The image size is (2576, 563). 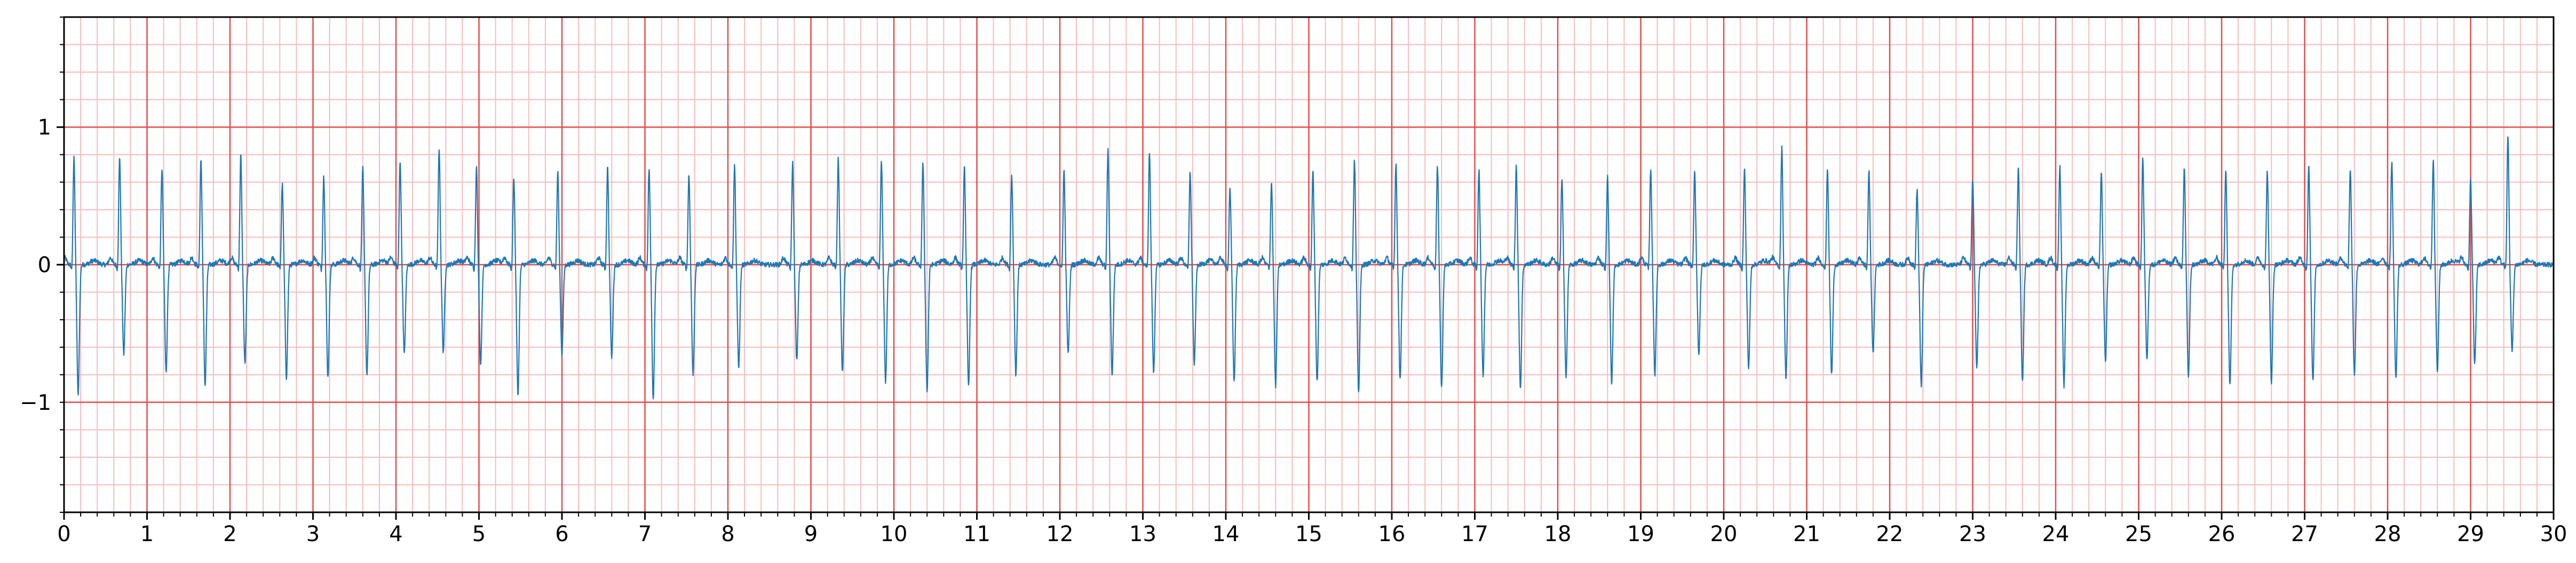 I want to click on x-tick-label: 18, so click(x=1558, y=534).